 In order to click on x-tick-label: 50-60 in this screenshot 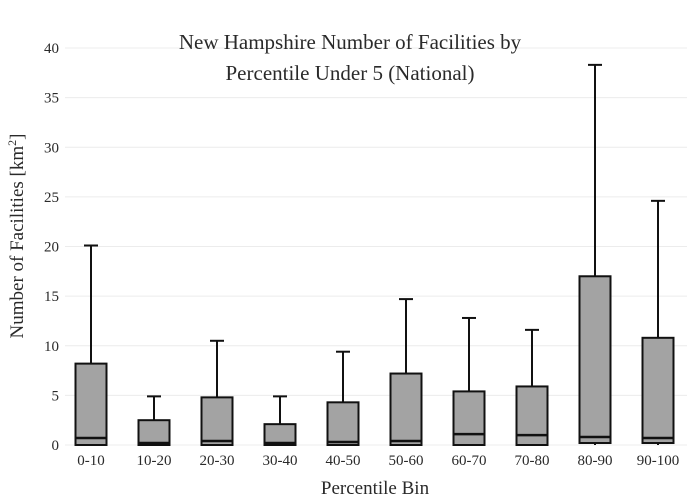, I will do `click(406, 461)`.